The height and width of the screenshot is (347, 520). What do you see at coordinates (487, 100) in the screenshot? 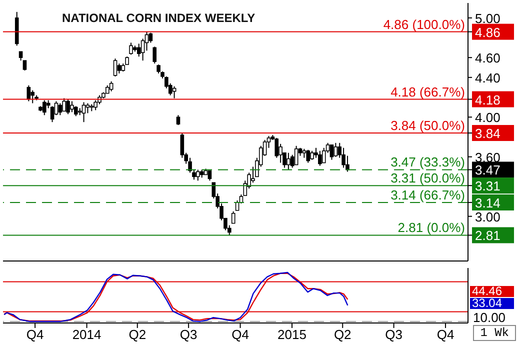
I see `y-tick-label: 4.18` at bounding box center [487, 100].